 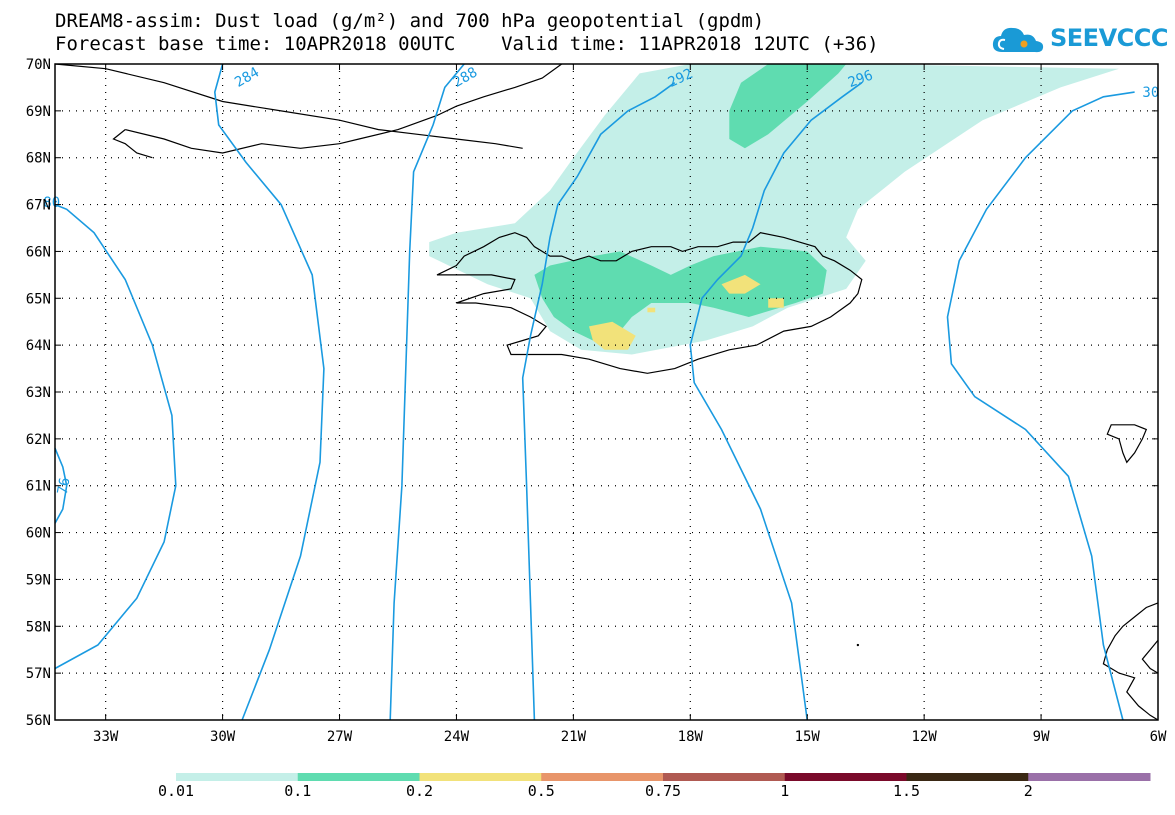 What do you see at coordinates (541, 791) in the screenshot?
I see `colorbar-label: 0.5` at bounding box center [541, 791].